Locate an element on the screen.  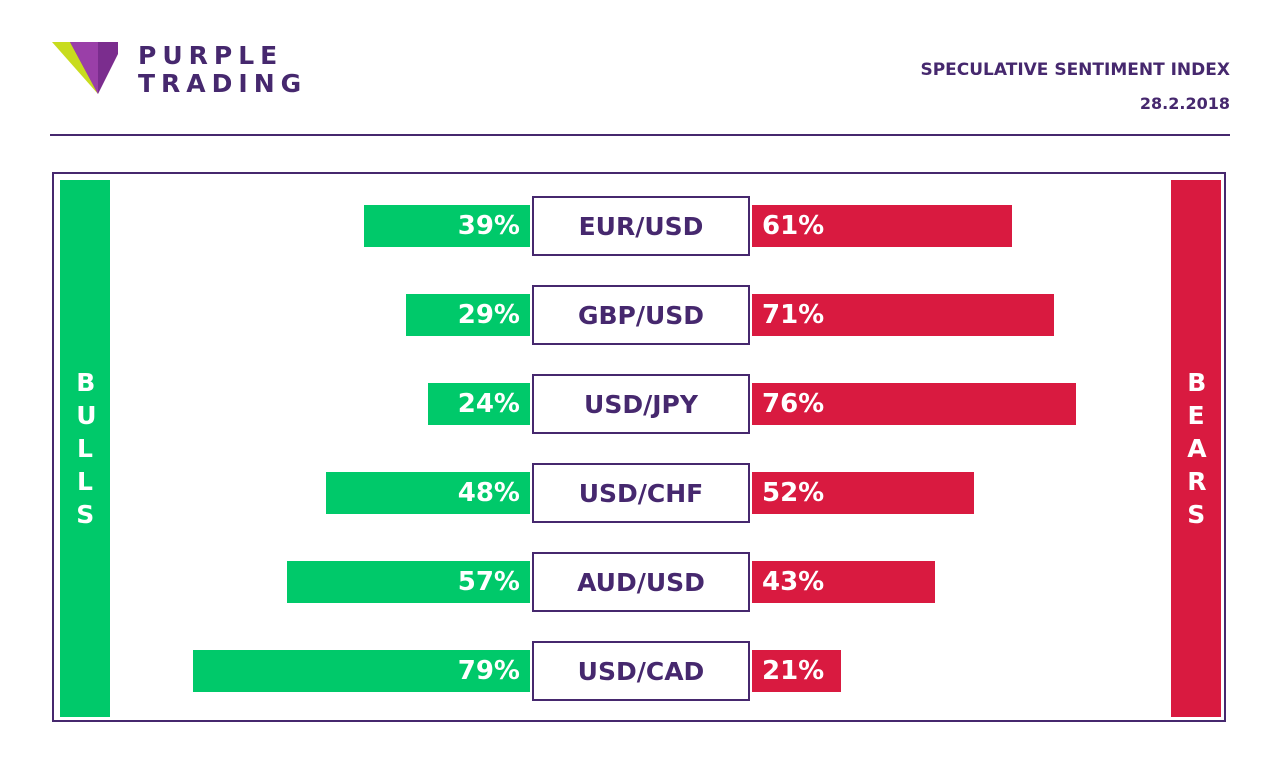
bear-value-label: 61% is located at coordinates (793, 226).